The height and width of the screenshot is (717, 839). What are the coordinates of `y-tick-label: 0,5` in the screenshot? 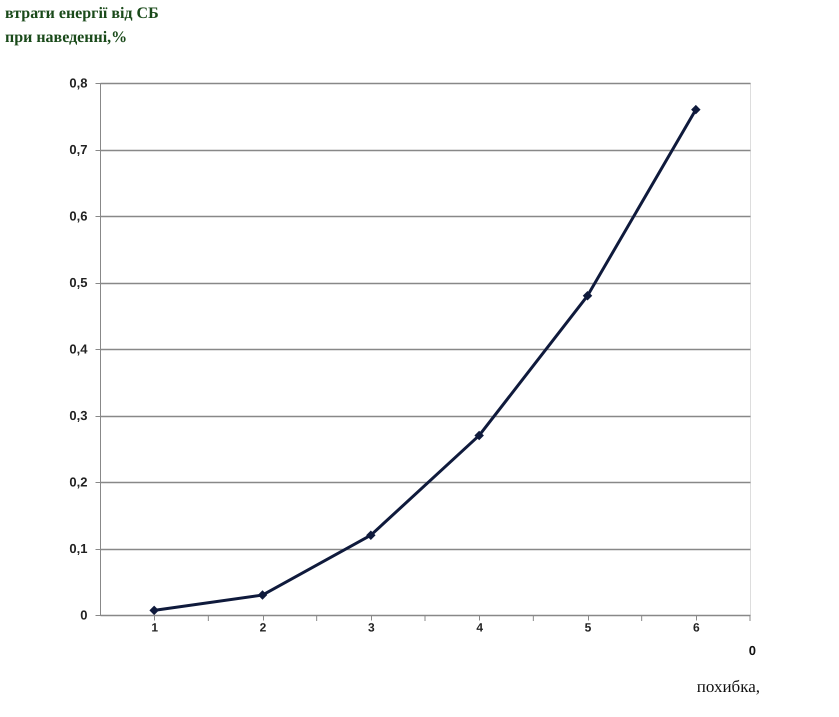 It's located at (78, 282).